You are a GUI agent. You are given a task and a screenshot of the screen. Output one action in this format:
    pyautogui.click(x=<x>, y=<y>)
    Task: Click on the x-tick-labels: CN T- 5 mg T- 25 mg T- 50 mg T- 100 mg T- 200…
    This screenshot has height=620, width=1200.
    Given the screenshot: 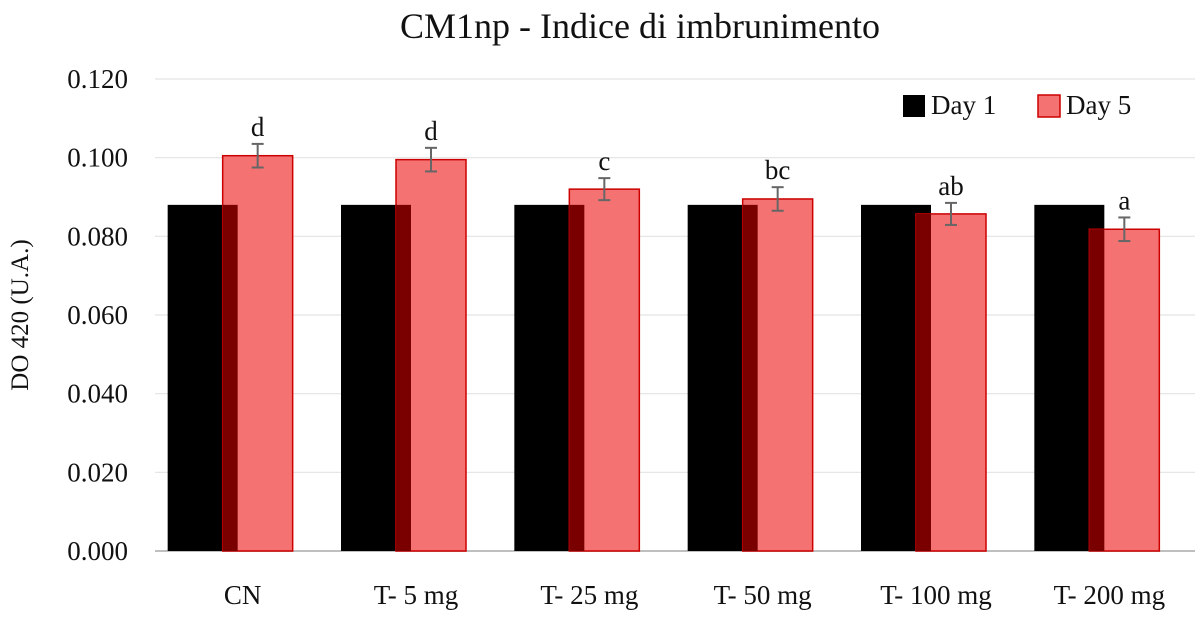 What is the action you would take?
    pyautogui.click(x=694, y=595)
    